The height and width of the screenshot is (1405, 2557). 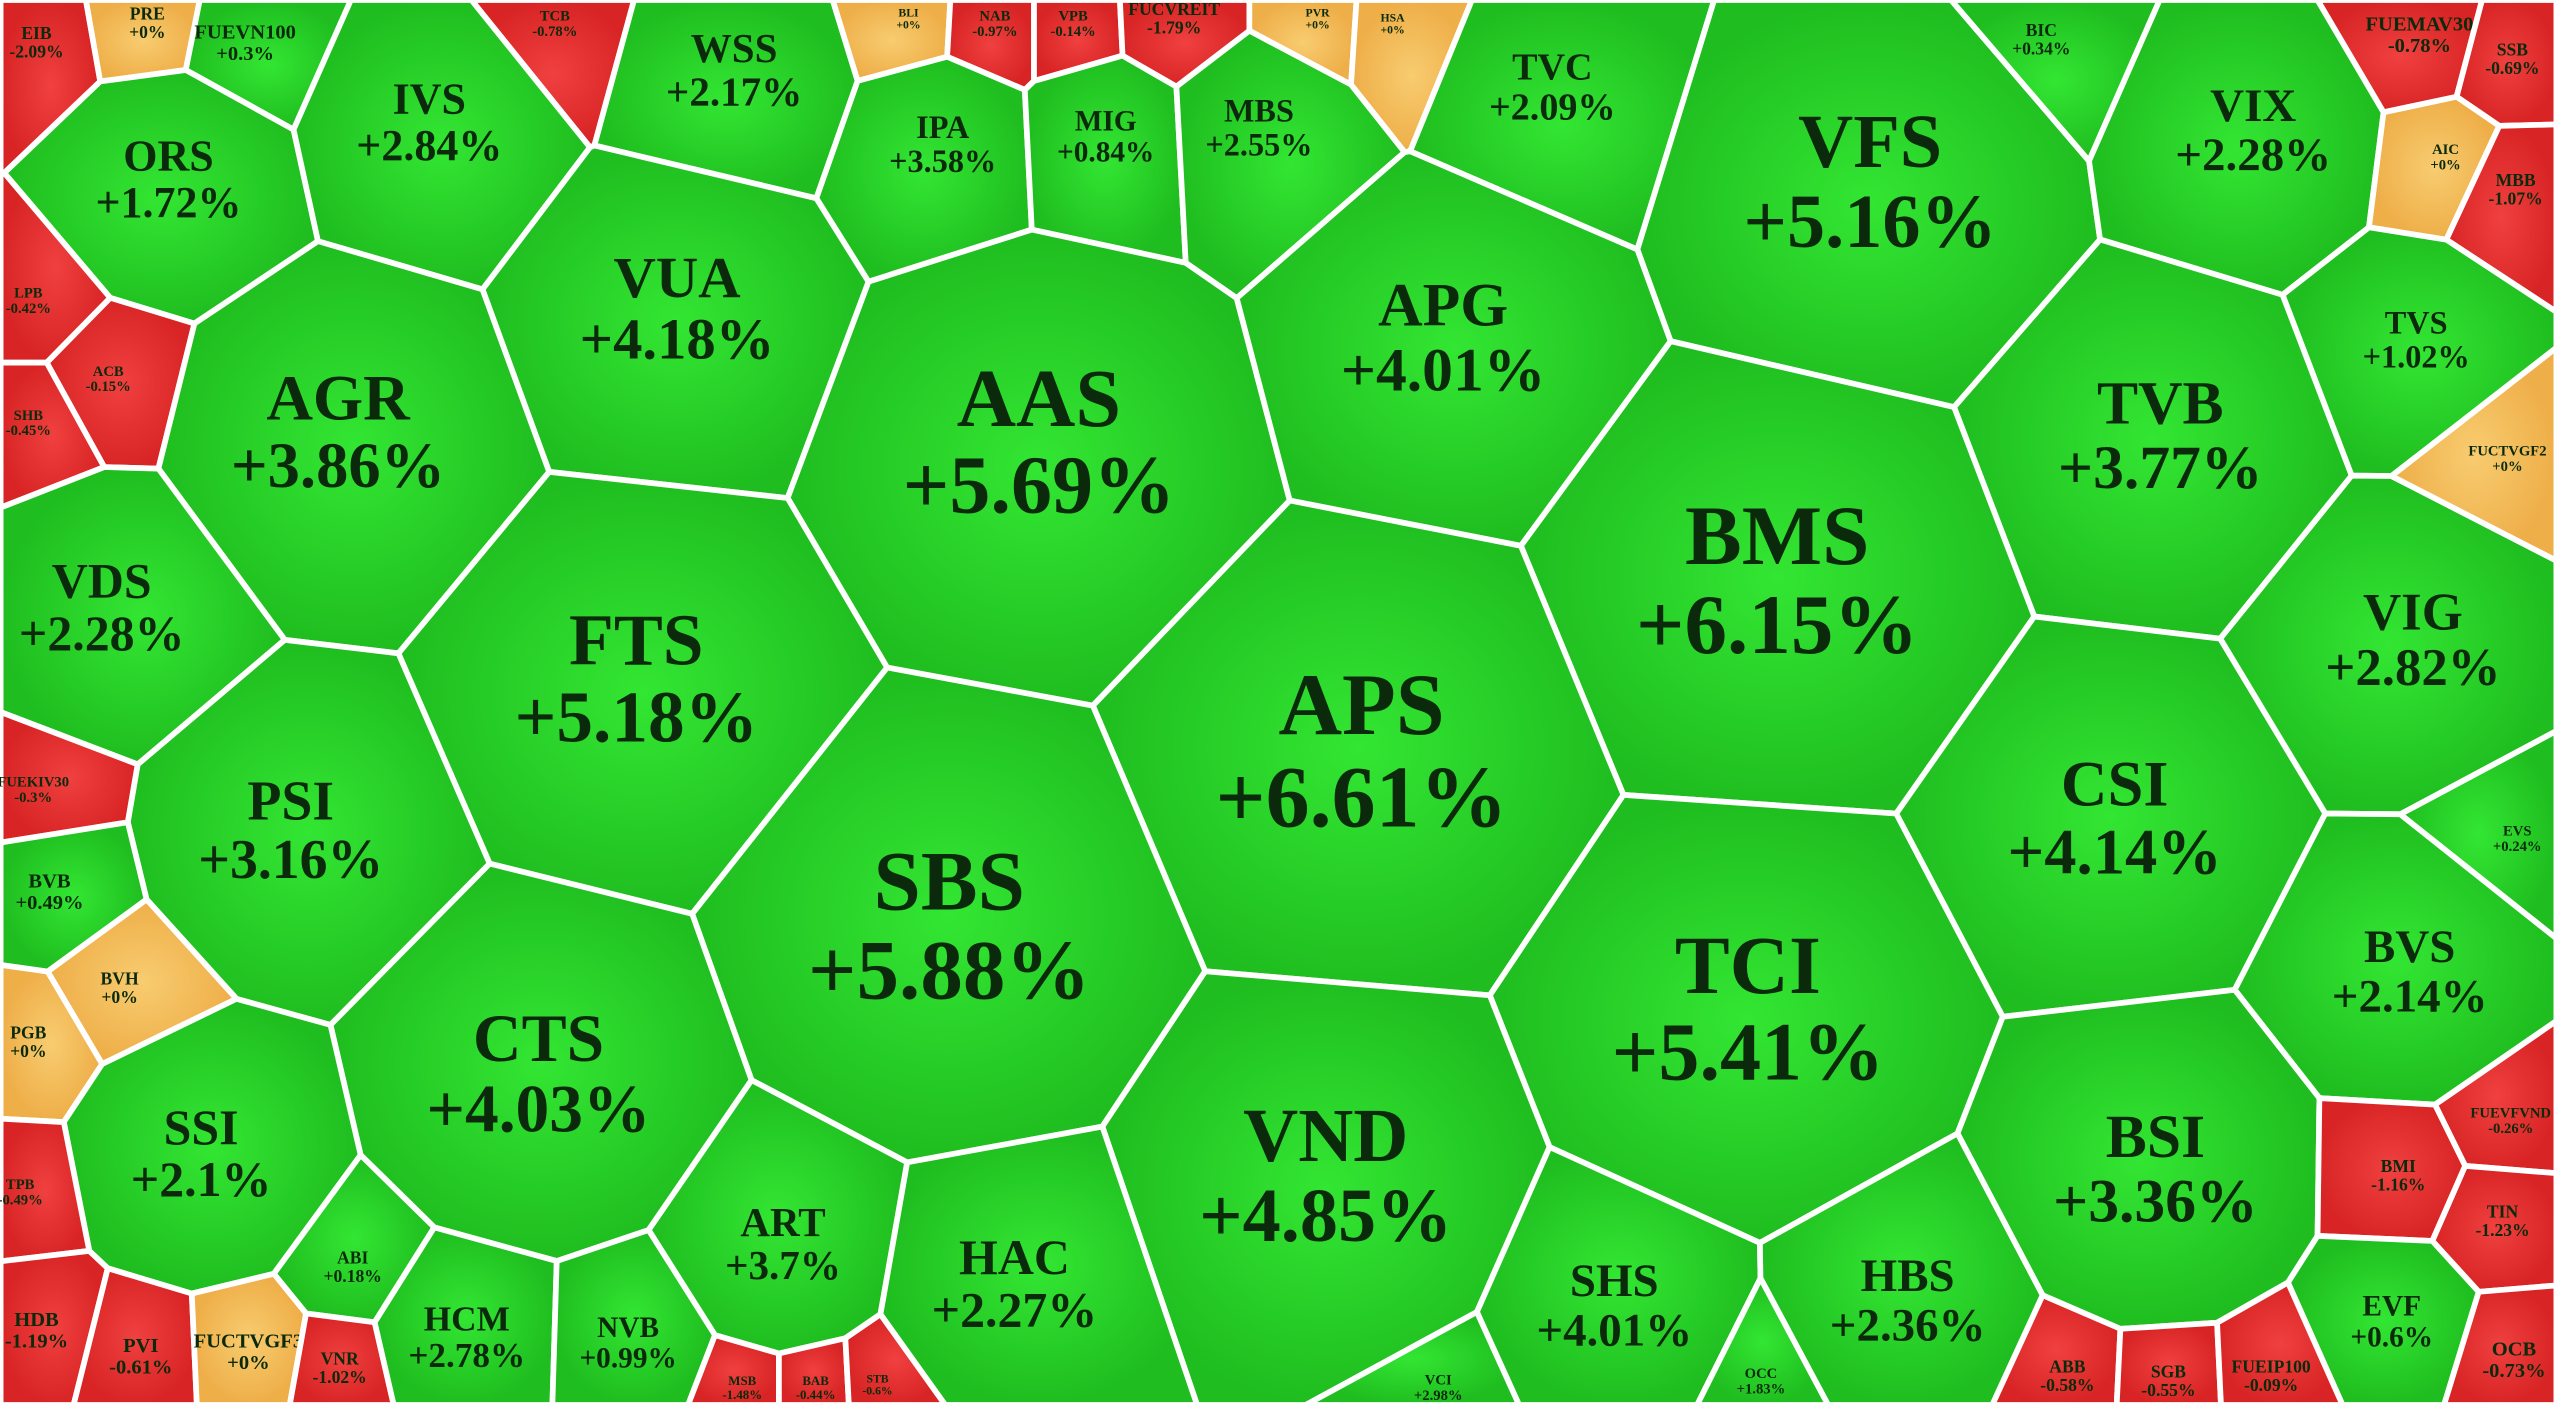 What do you see at coordinates (1443, 306) in the screenshot?
I see `ticker-label: APG` at bounding box center [1443, 306].